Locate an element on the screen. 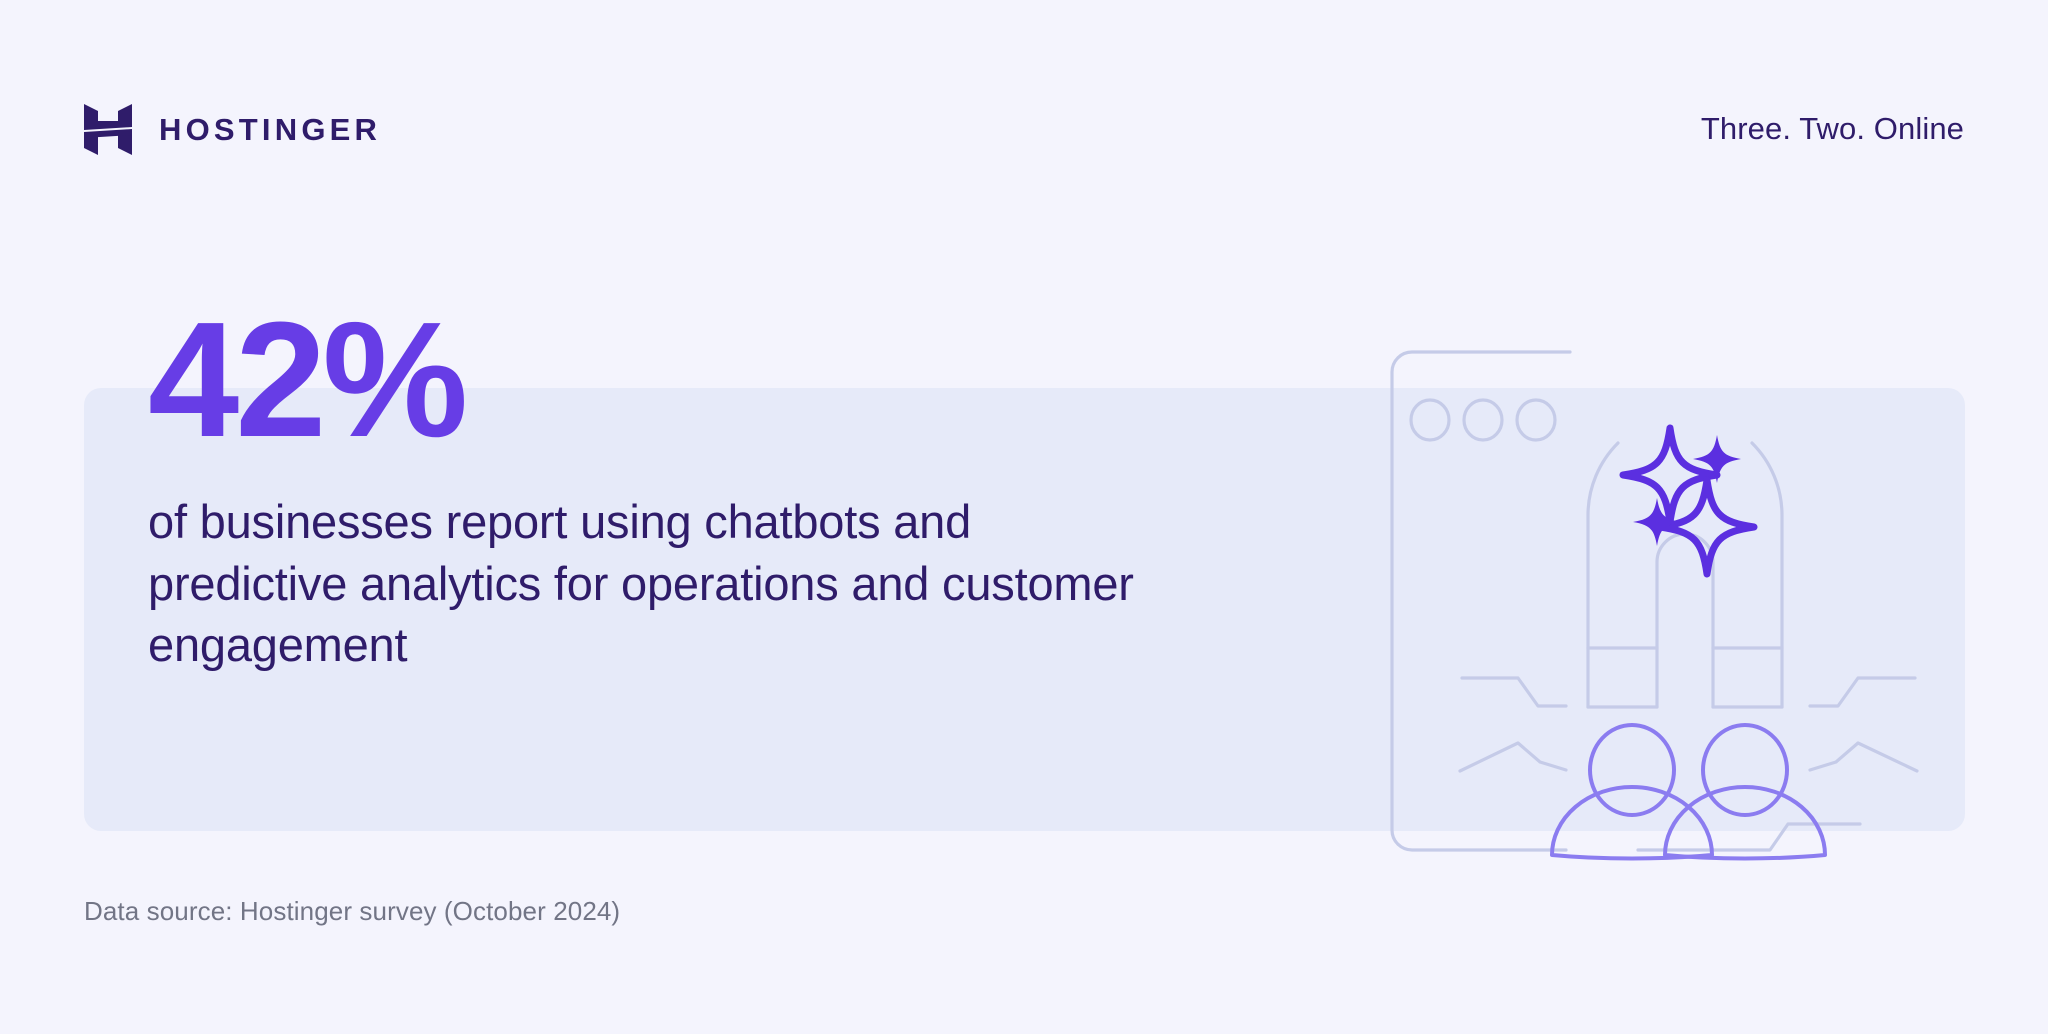 Image resolution: width=2048 pixels, height=1034 pixels. page-header: HOSTINGER Three. Two. Online is located at coordinates (1024, 129).